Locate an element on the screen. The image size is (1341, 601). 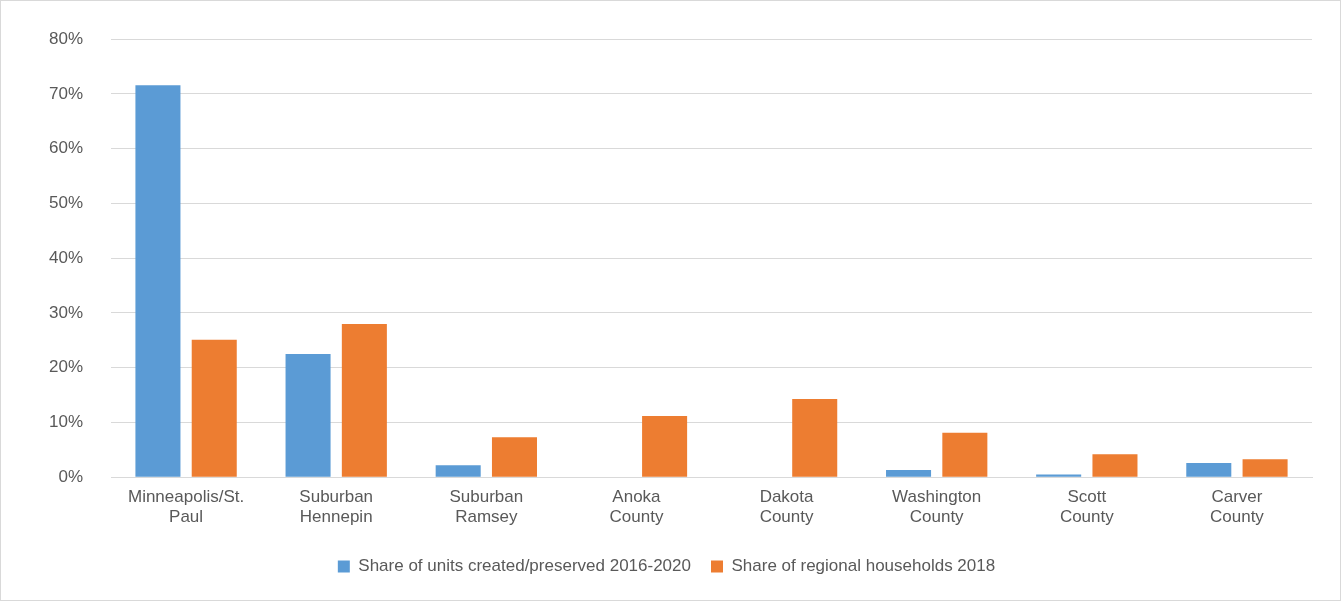
x-tick-label: Anoka County is located at coordinates (636, 507).